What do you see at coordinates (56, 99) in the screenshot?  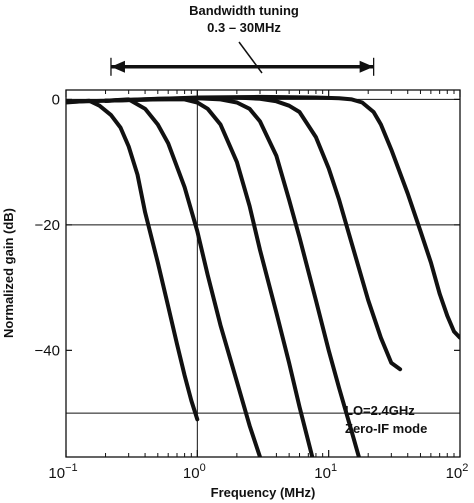 I see `y-tick-label: 0` at bounding box center [56, 99].